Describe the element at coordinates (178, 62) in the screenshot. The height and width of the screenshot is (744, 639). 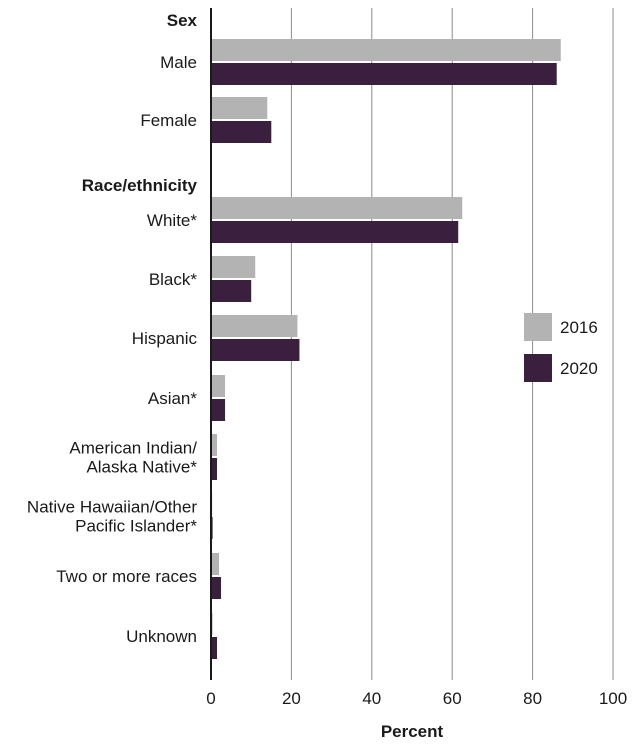
I see `category-label-0-0: Male` at that location.